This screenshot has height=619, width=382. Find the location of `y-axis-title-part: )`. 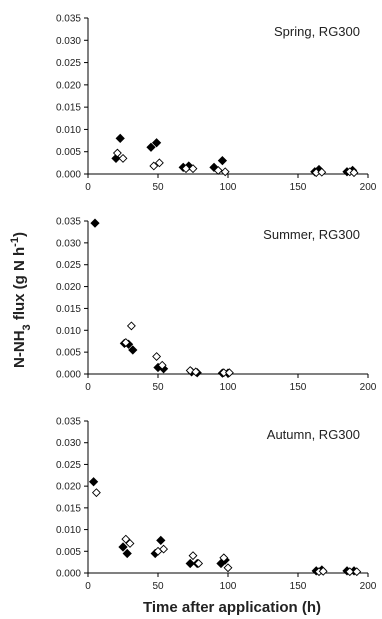

y-axis-title-part: ) is located at coordinates (19, 234).